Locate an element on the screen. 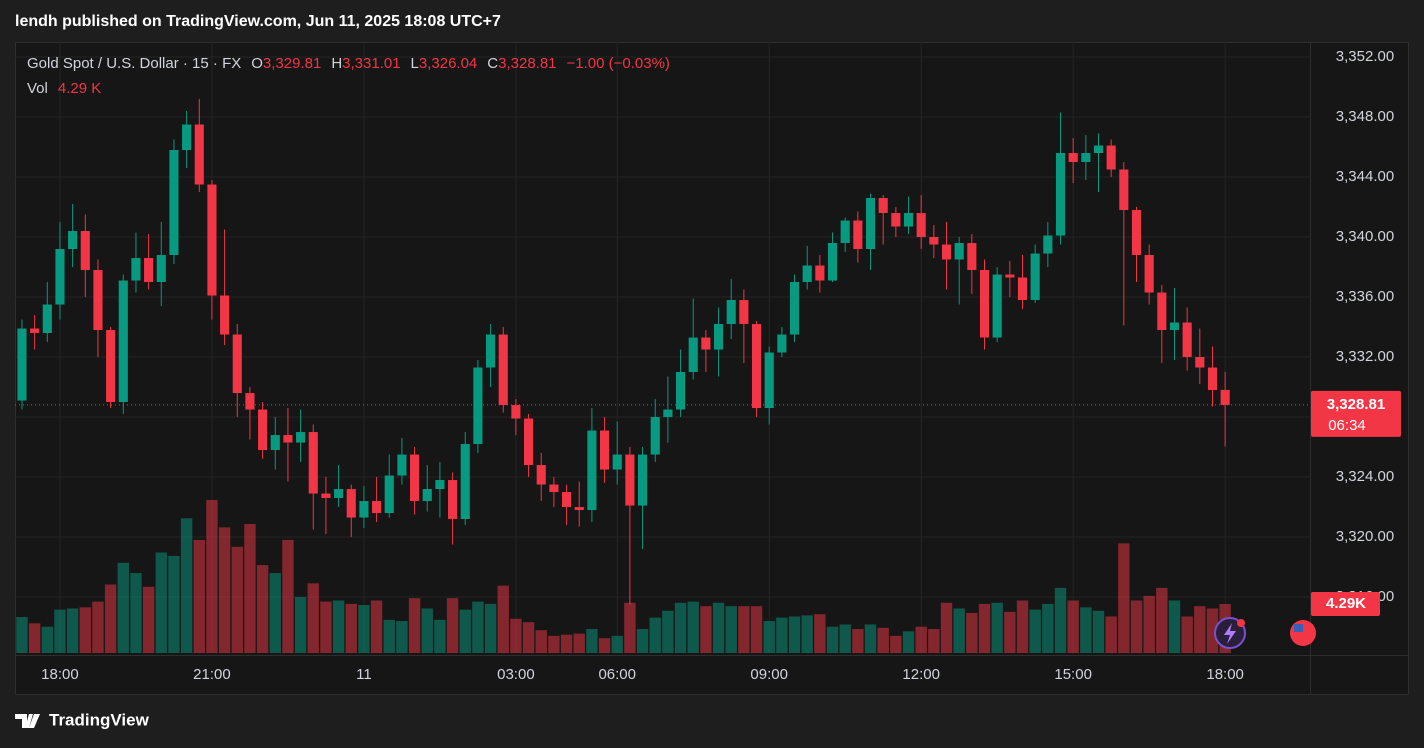  alert-dot is located at coordinates (1241, 623).